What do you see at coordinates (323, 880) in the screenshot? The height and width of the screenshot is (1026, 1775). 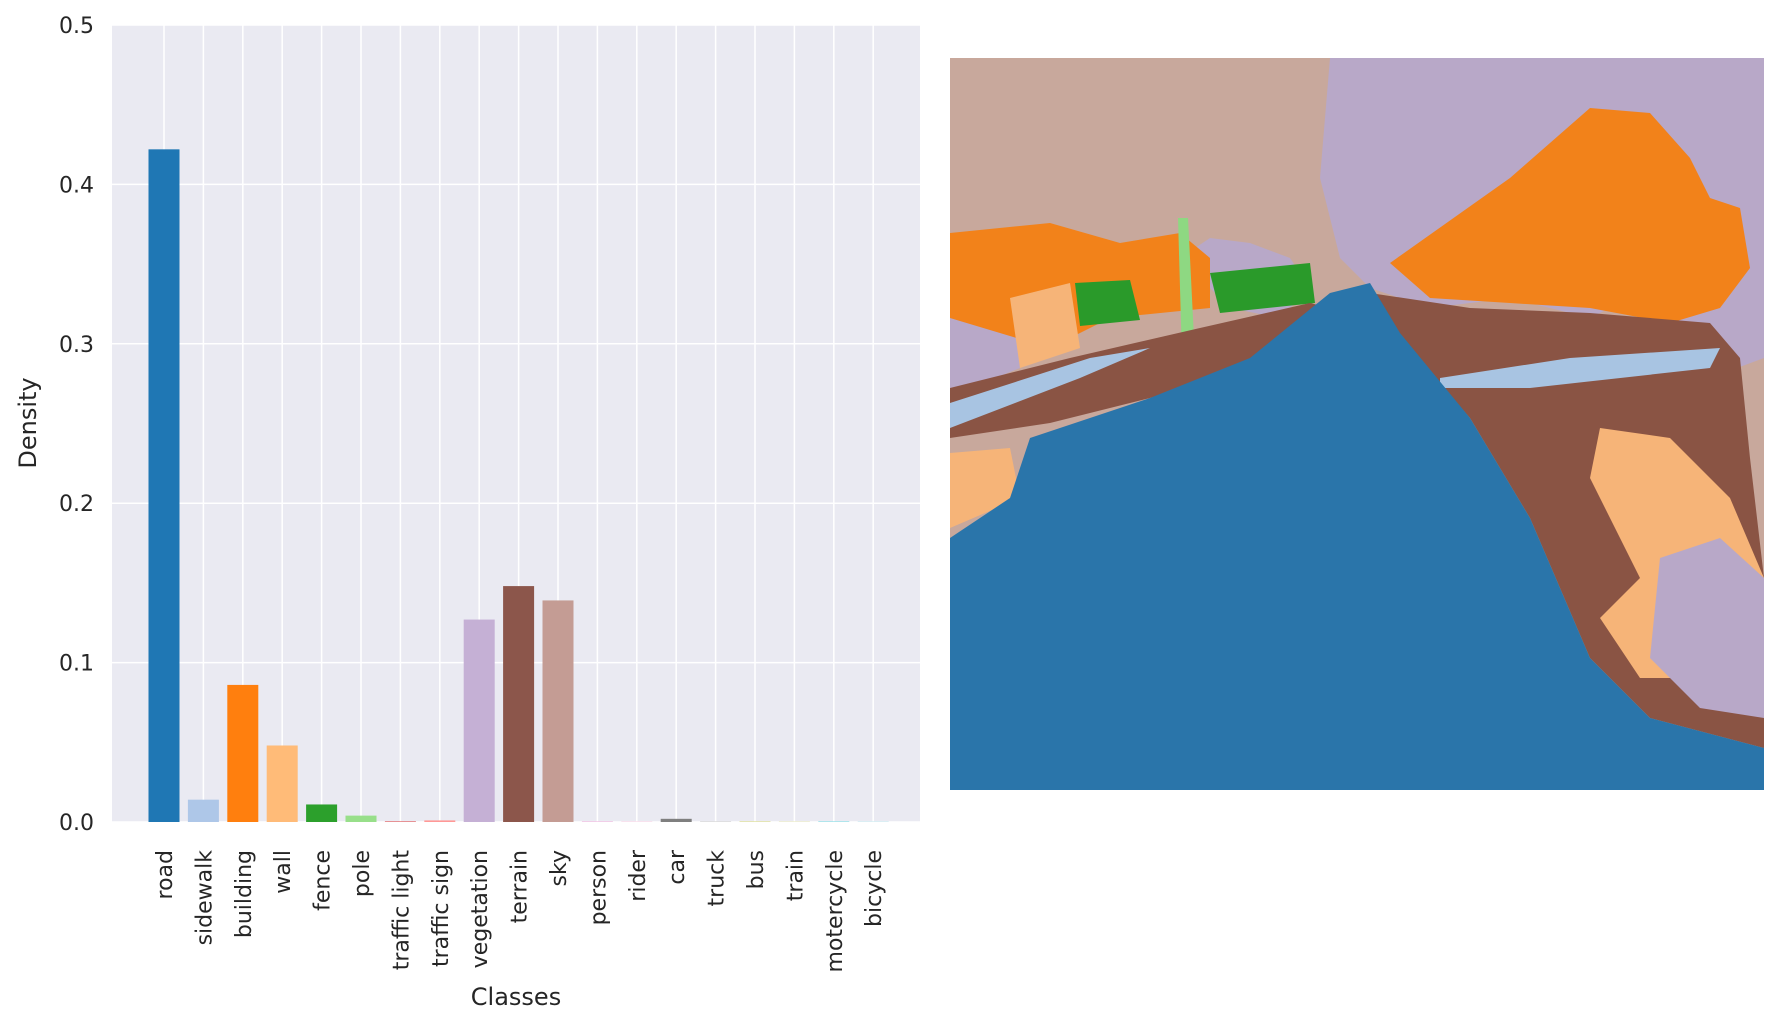 I see `x-tick-label: fence` at bounding box center [323, 880].